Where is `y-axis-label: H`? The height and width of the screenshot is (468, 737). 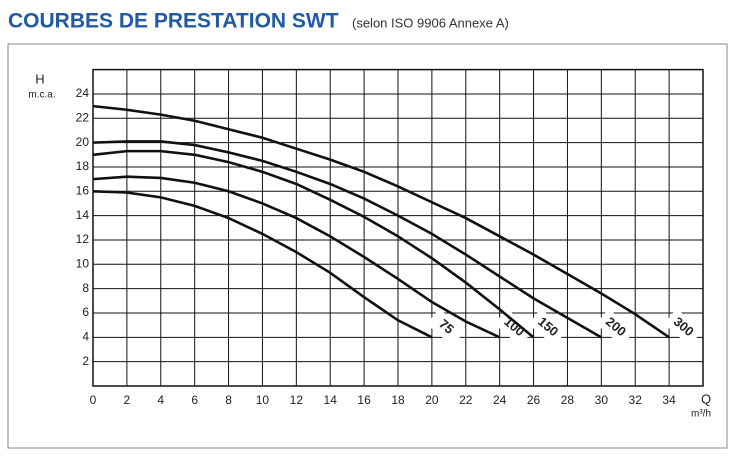 y-axis-label: H is located at coordinates (39, 78).